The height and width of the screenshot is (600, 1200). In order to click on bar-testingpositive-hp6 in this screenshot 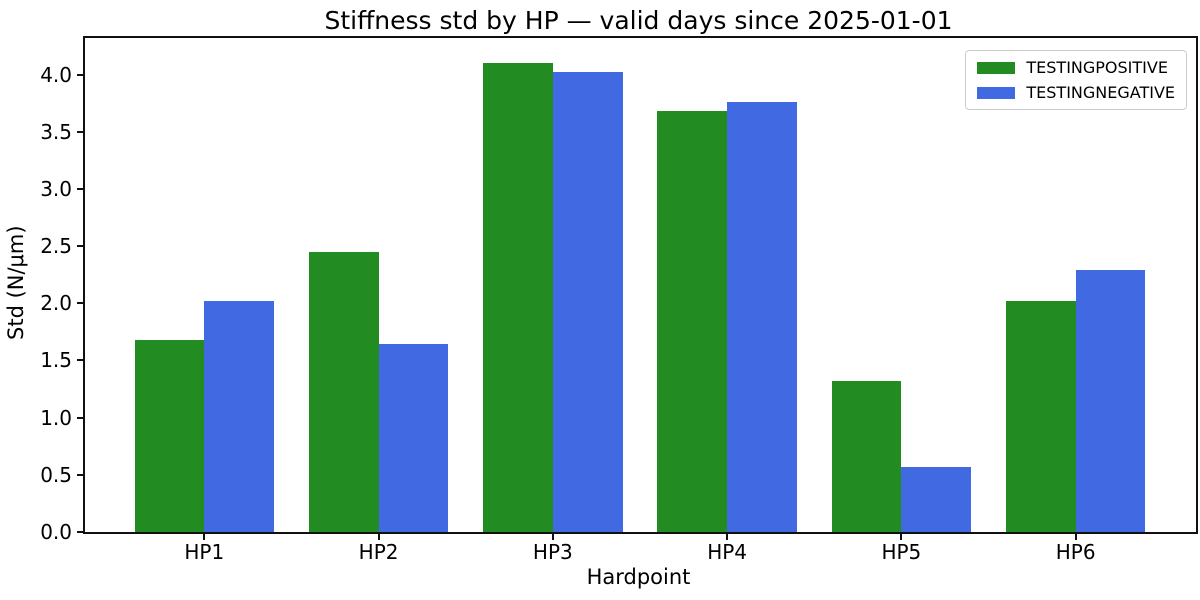, I will do `click(1040, 416)`.